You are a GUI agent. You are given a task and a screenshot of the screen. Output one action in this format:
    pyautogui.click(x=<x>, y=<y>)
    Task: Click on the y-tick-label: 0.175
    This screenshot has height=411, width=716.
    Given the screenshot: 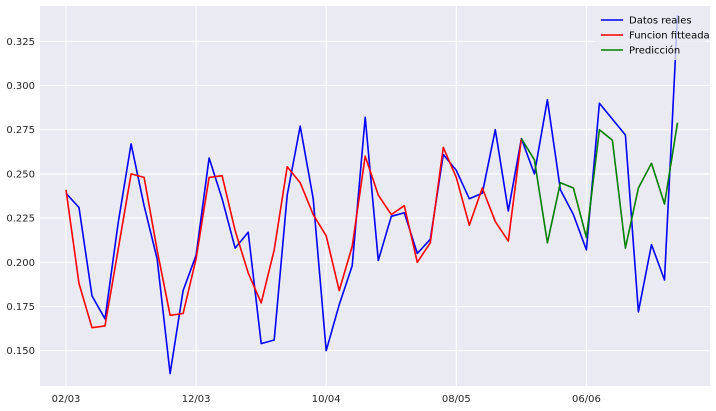 What is the action you would take?
    pyautogui.click(x=20, y=307)
    